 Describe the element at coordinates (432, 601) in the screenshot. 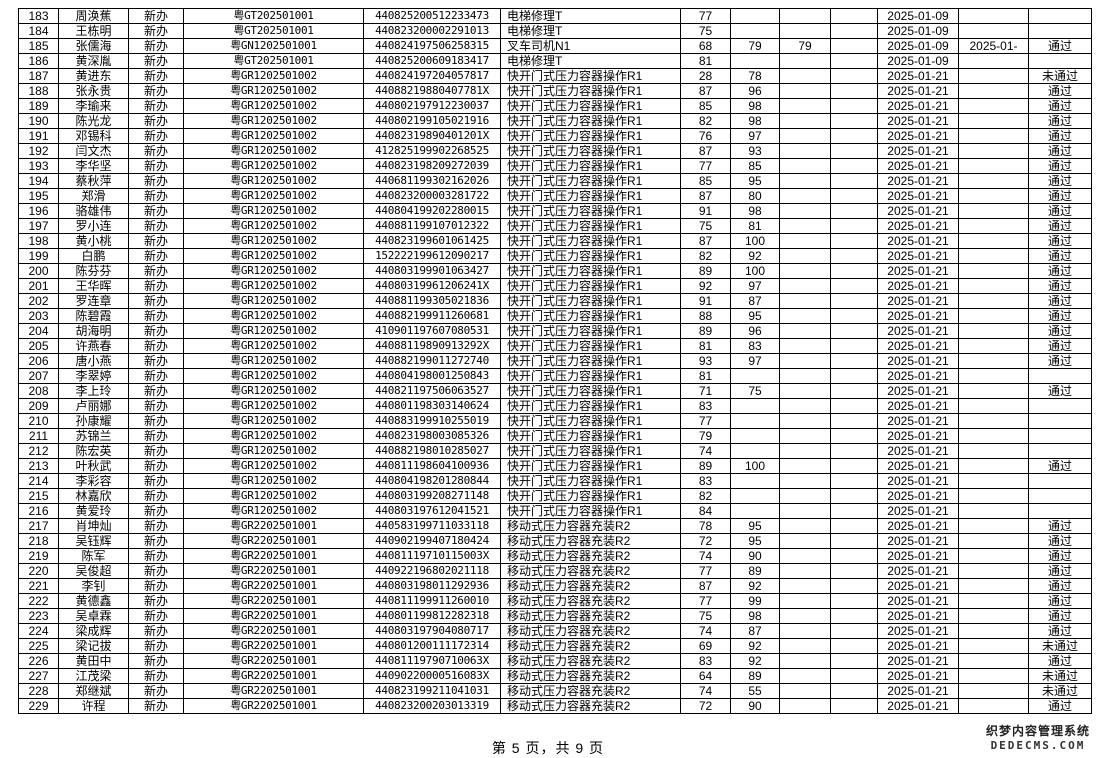

I see `cell-id-number: 440811199911260010` at that location.